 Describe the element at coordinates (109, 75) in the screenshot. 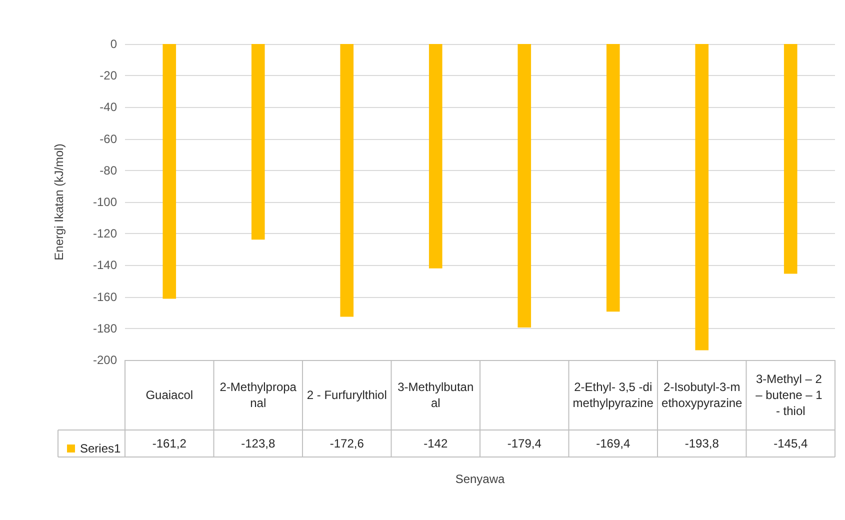

I see `y-tick-label: -20` at that location.